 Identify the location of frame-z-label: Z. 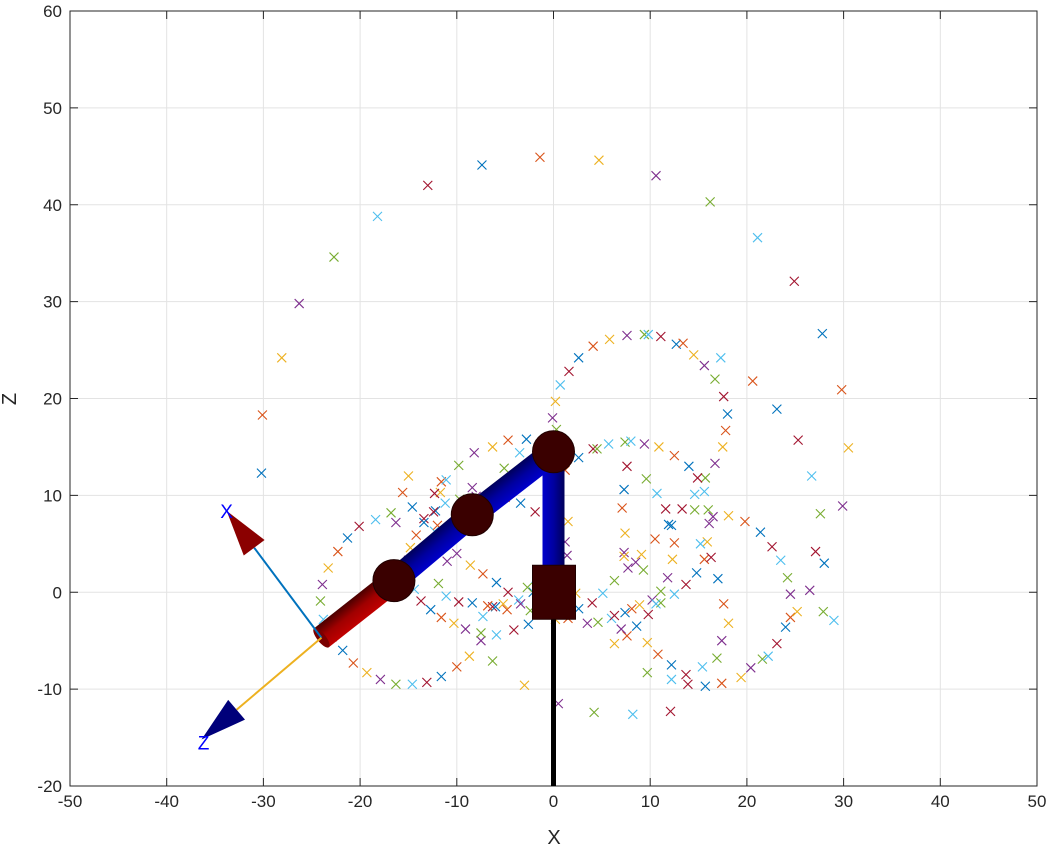
(204, 744).